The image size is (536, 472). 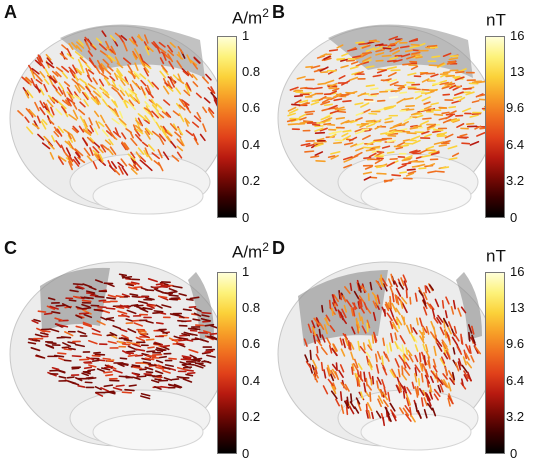 I want to click on panel-label-a: A, so click(x=10, y=12).